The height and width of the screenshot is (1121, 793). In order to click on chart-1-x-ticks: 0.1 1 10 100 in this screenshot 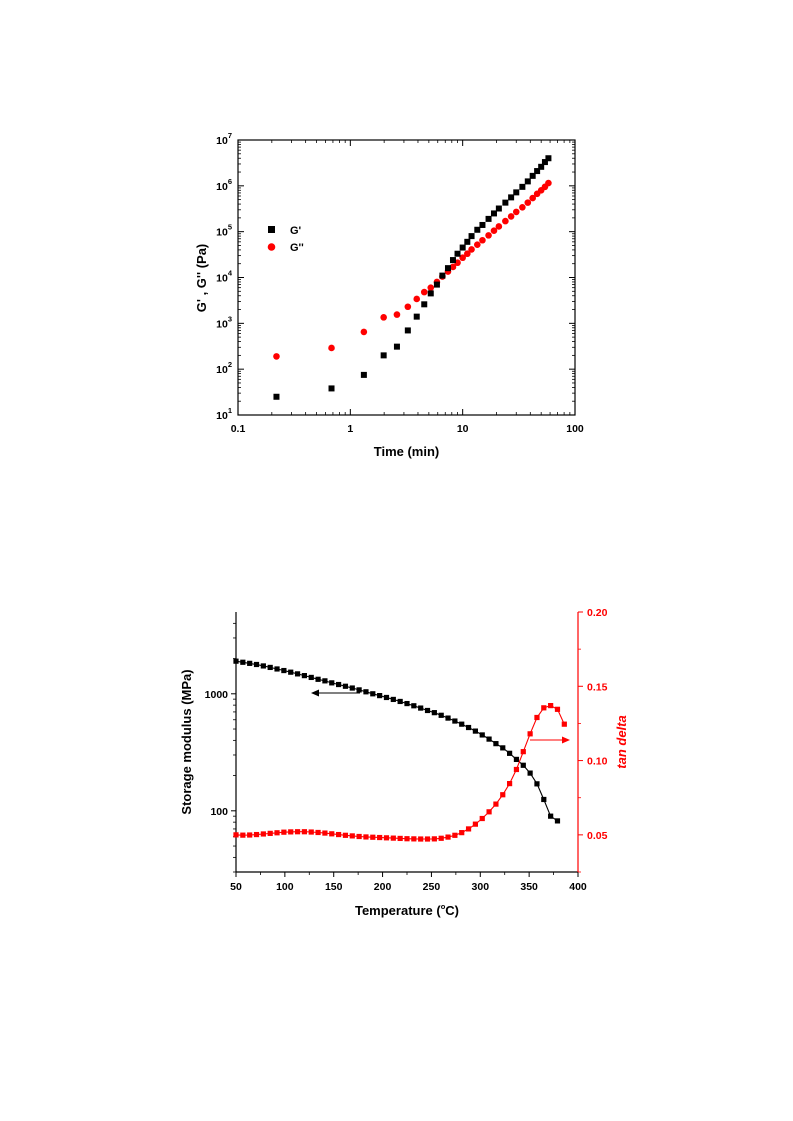, I will do `click(407, 287)`.